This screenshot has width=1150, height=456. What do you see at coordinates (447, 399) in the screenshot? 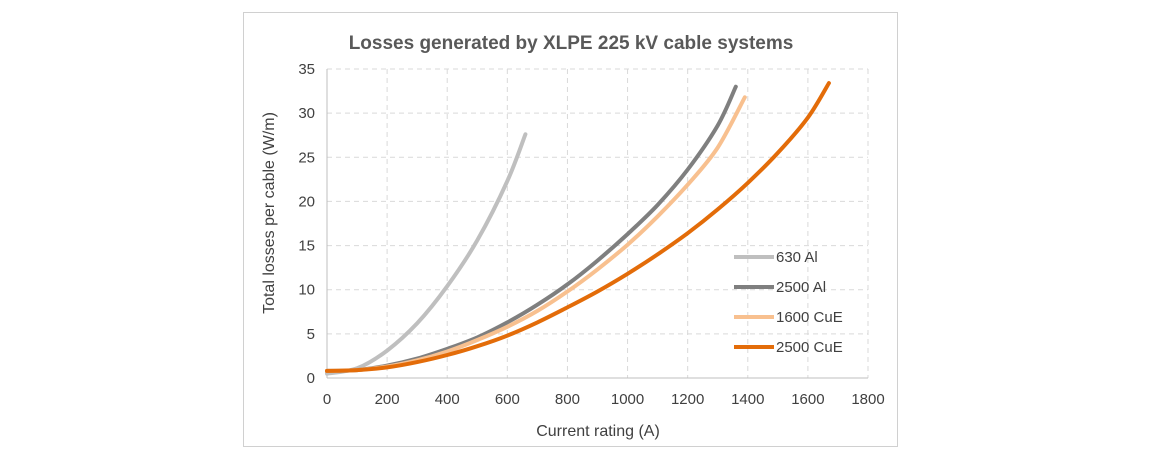
I see `x-tick-label: 400` at bounding box center [447, 399].